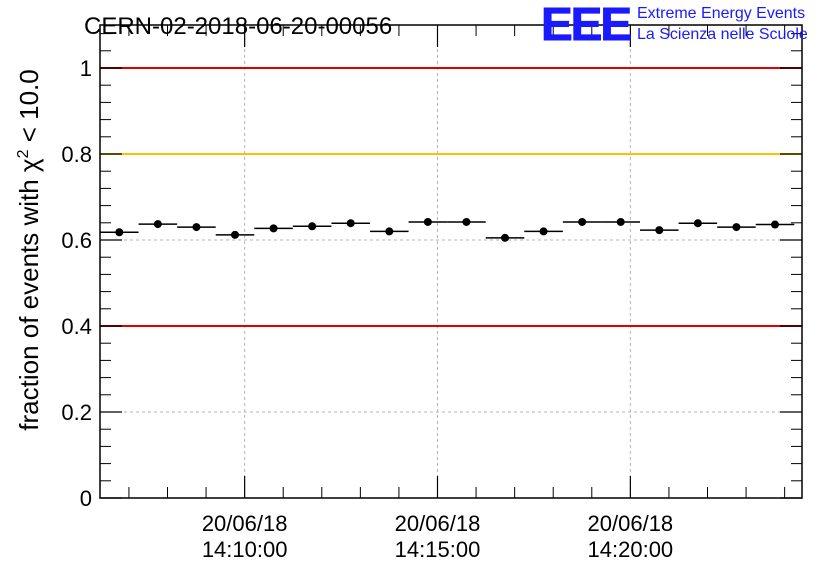 Image resolution: width=836 pixels, height=572 pixels. I want to click on y-axis-label-suffix: < 10.0, so click(29, 109).